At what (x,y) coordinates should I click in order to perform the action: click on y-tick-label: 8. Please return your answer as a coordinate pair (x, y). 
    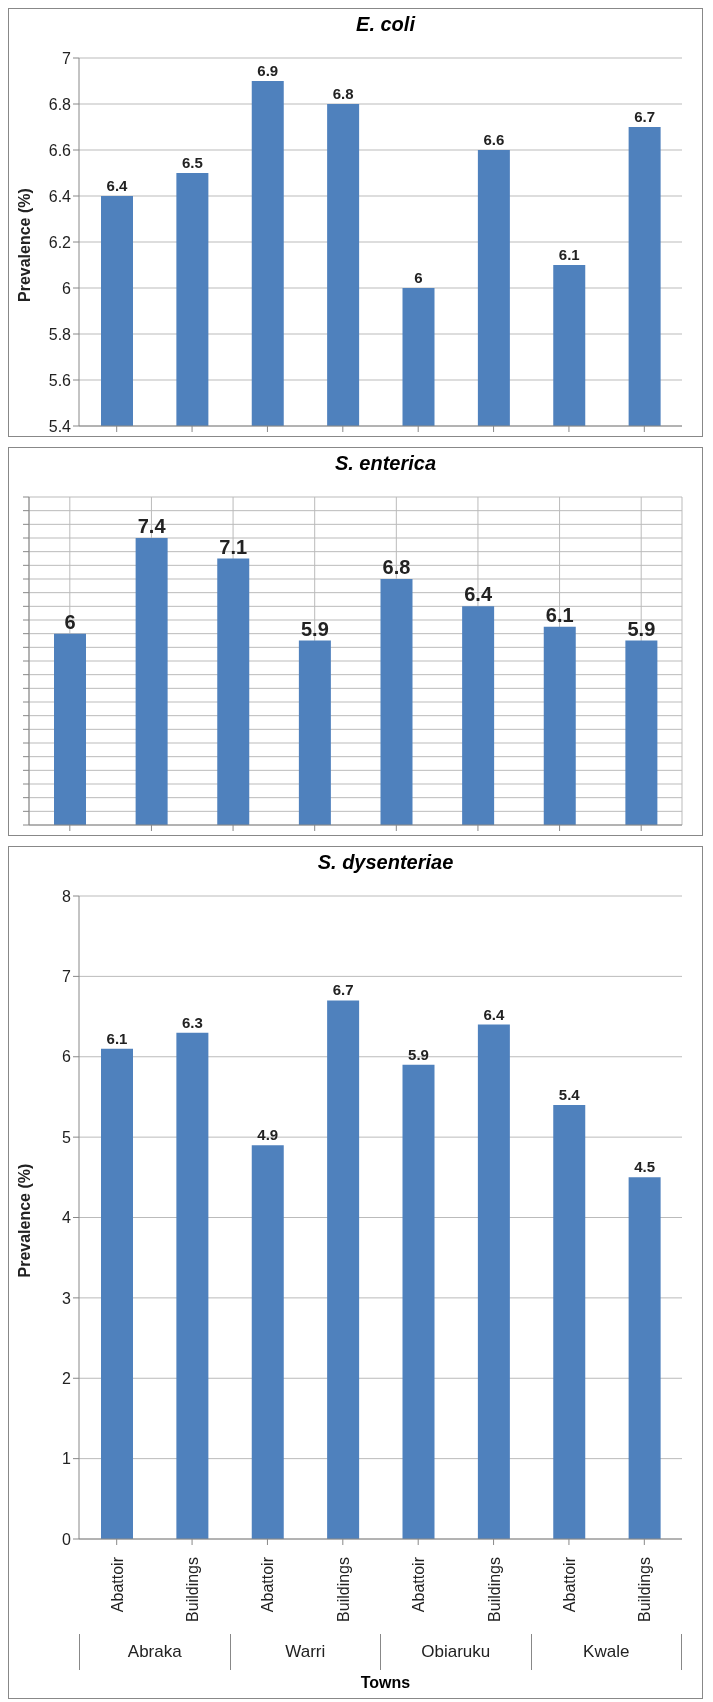
    Looking at the image, I should click on (67, 896).